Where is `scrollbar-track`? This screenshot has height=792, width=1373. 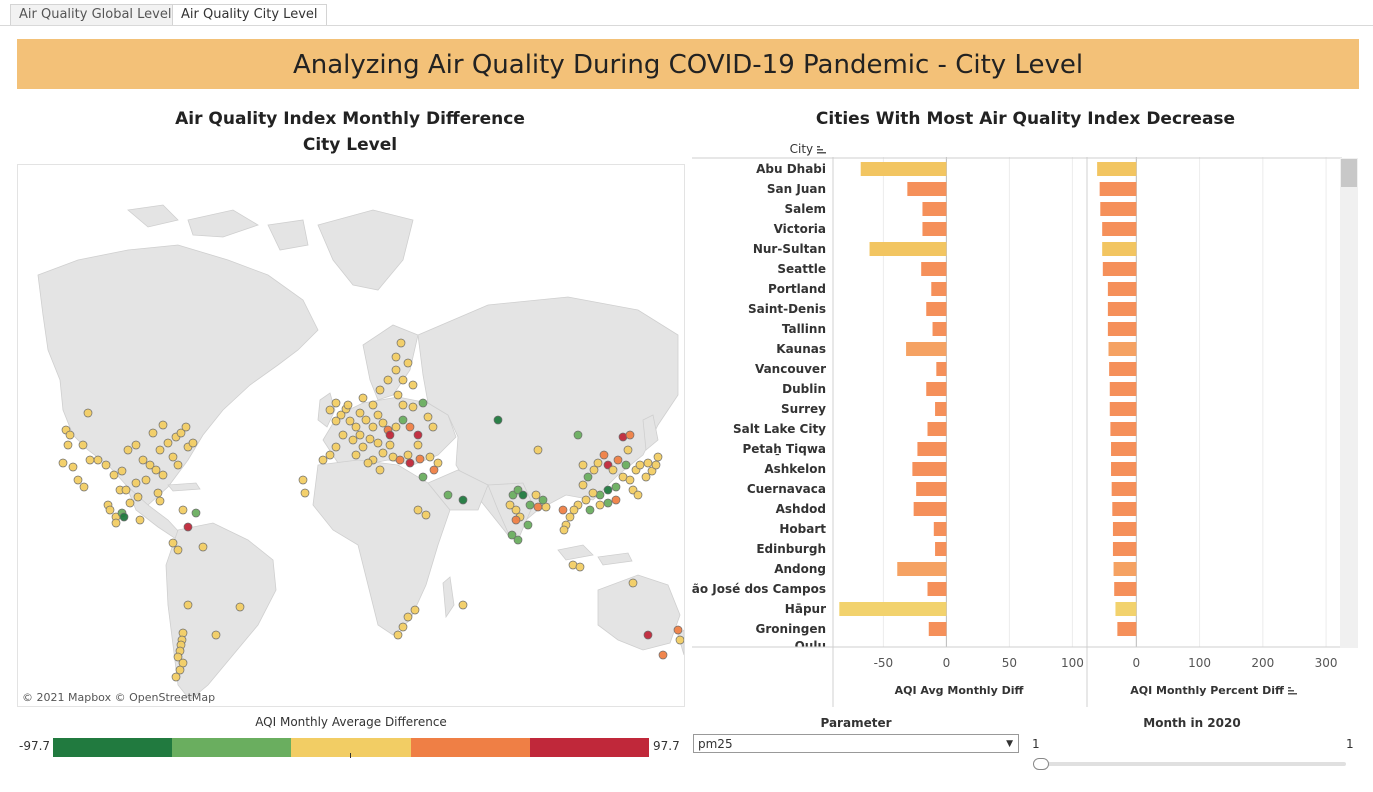
scrollbar-track is located at coordinates (1349, 403).